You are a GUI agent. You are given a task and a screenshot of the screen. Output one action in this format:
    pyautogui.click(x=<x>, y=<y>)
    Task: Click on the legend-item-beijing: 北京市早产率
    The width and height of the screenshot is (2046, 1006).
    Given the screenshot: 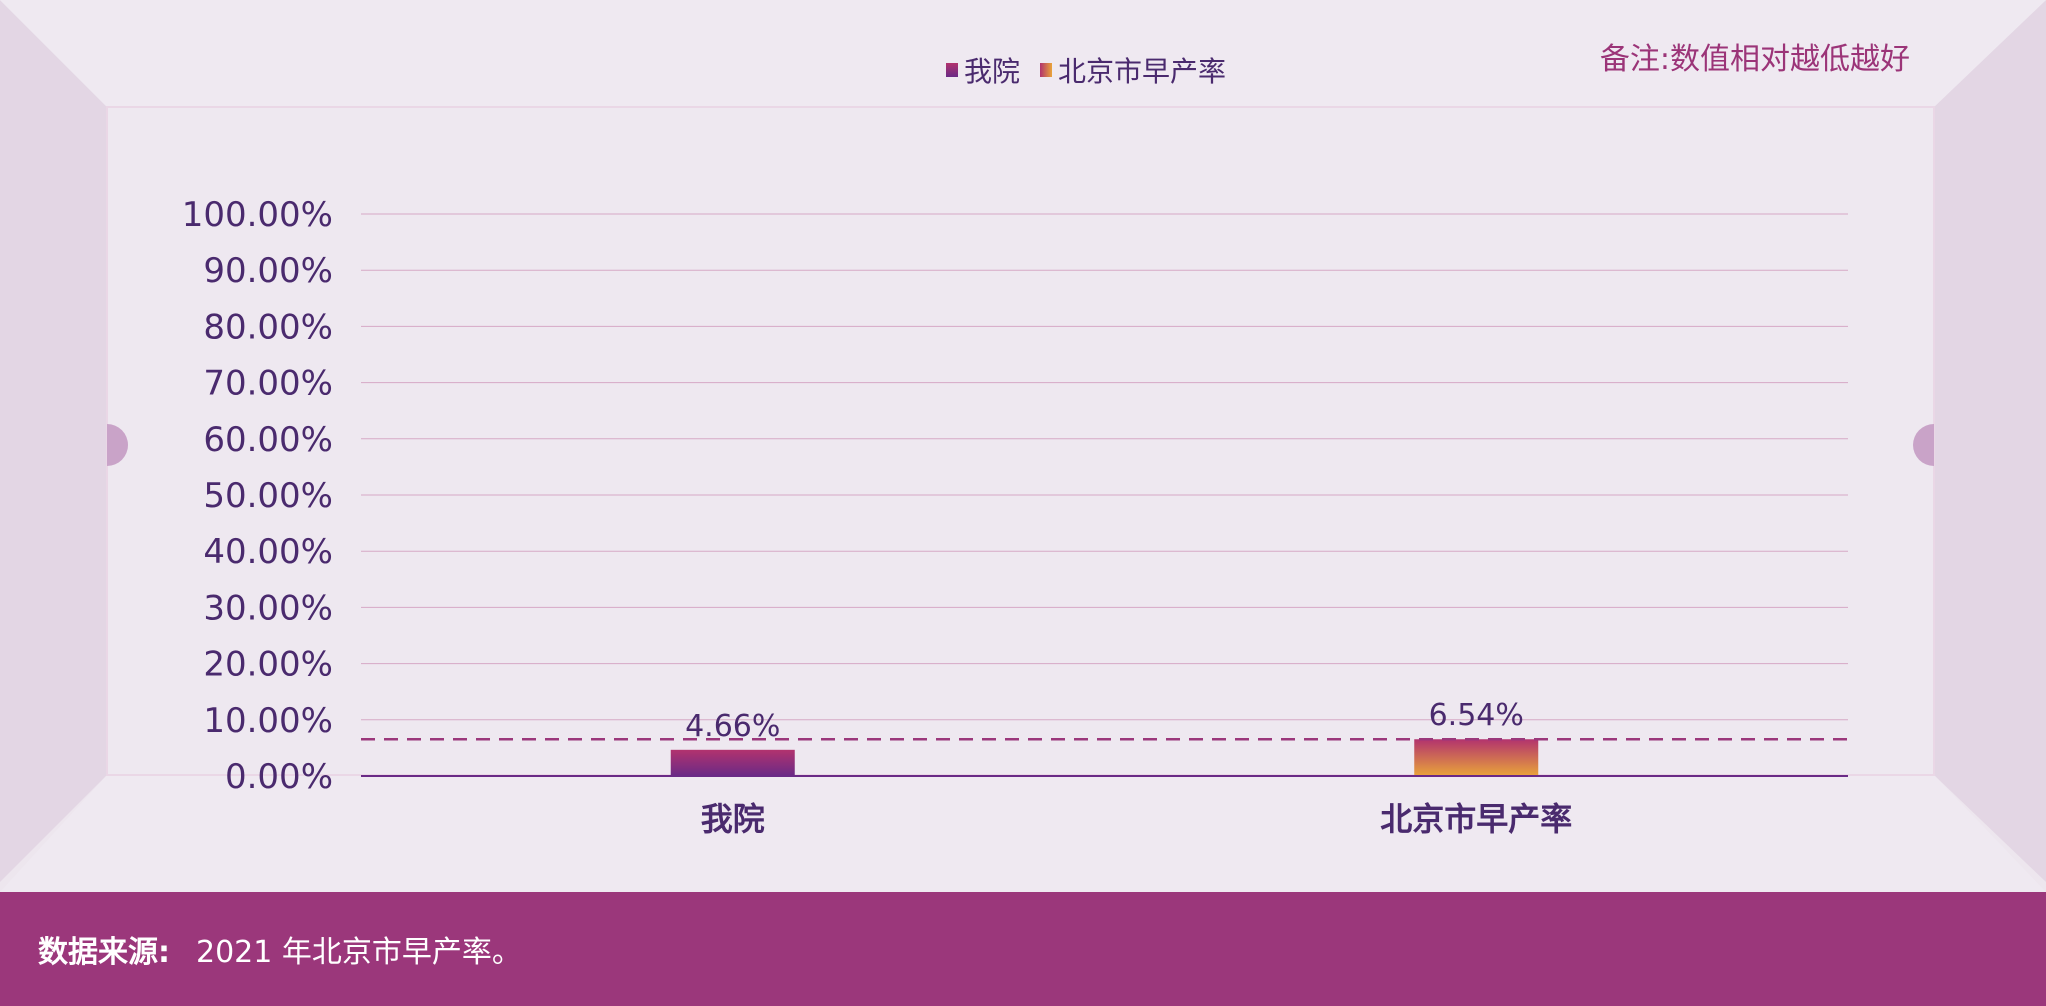 What is the action you would take?
    pyautogui.click(x=1133, y=70)
    